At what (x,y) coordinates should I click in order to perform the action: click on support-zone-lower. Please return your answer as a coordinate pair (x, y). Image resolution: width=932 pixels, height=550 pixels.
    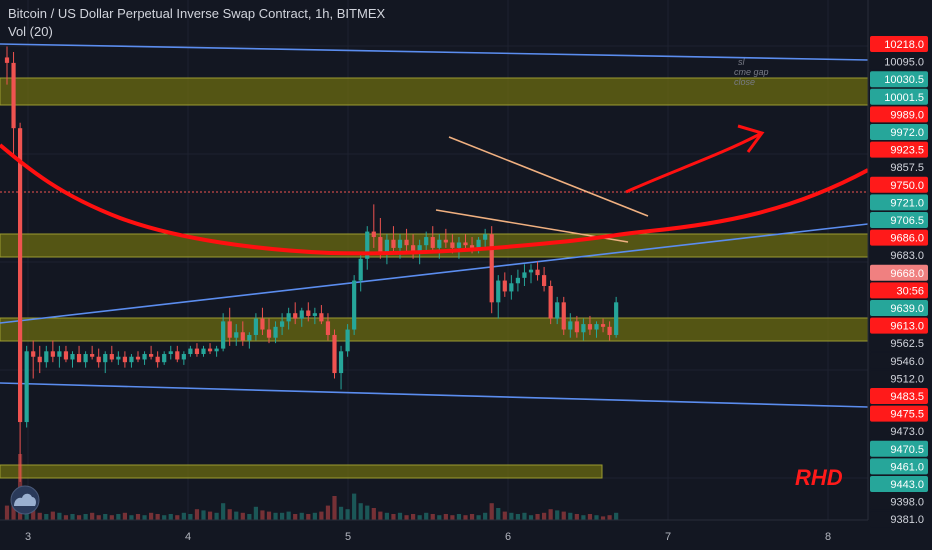
    Looking at the image, I should click on (301, 471).